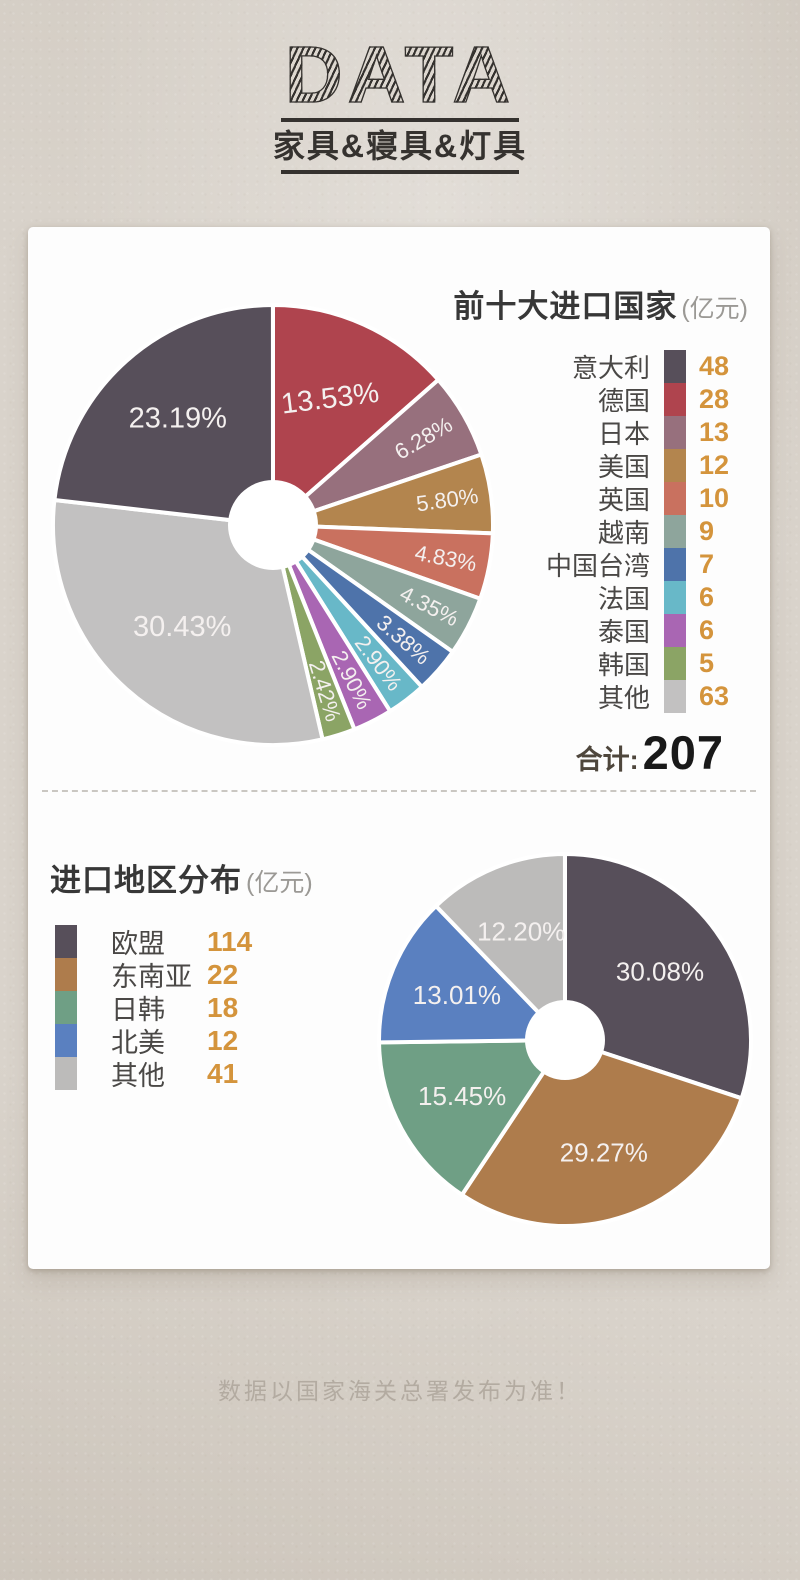 The width and height of the screenshot is (800, 1580). I want to click on legend-row: 美国 12, so click(569, 465).